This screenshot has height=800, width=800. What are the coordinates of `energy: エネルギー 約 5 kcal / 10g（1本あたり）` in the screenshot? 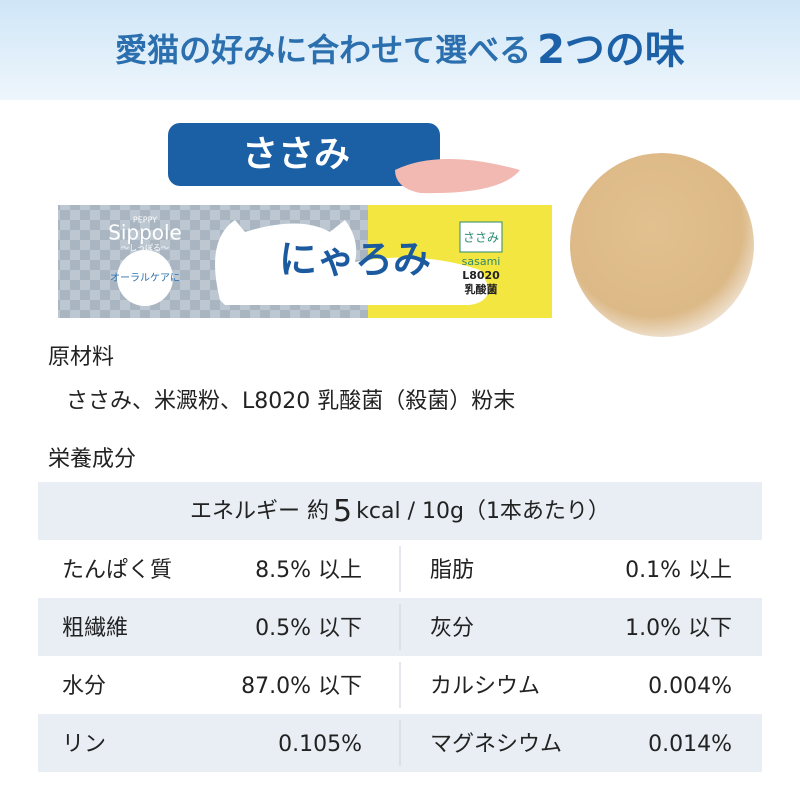 It's located at (400, 511).